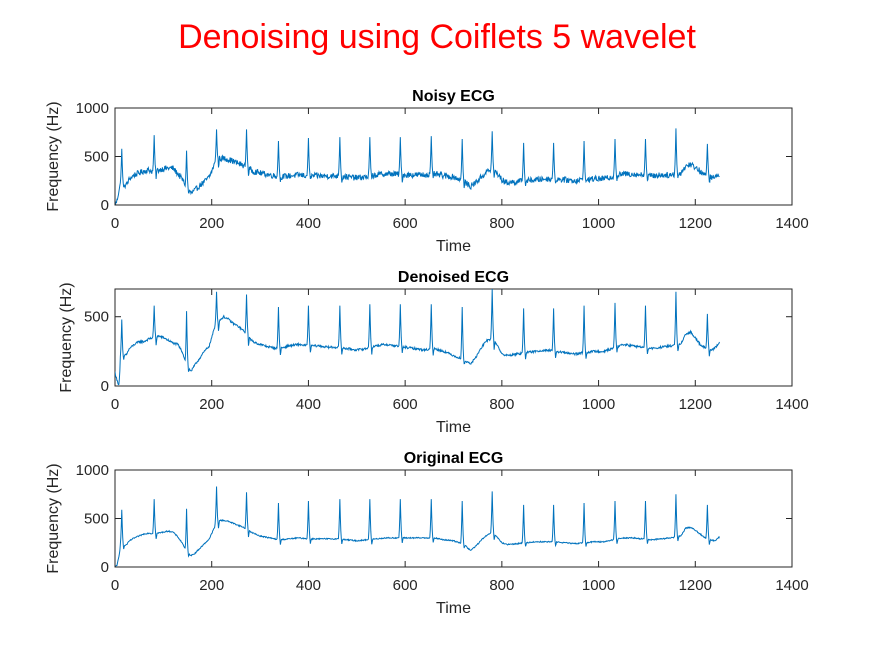 This screenshot has width=875, height=656. Describe the element at coordinates (453, 277) in the screenshot. I see `subplot-title: Denoised ECG` at that location.